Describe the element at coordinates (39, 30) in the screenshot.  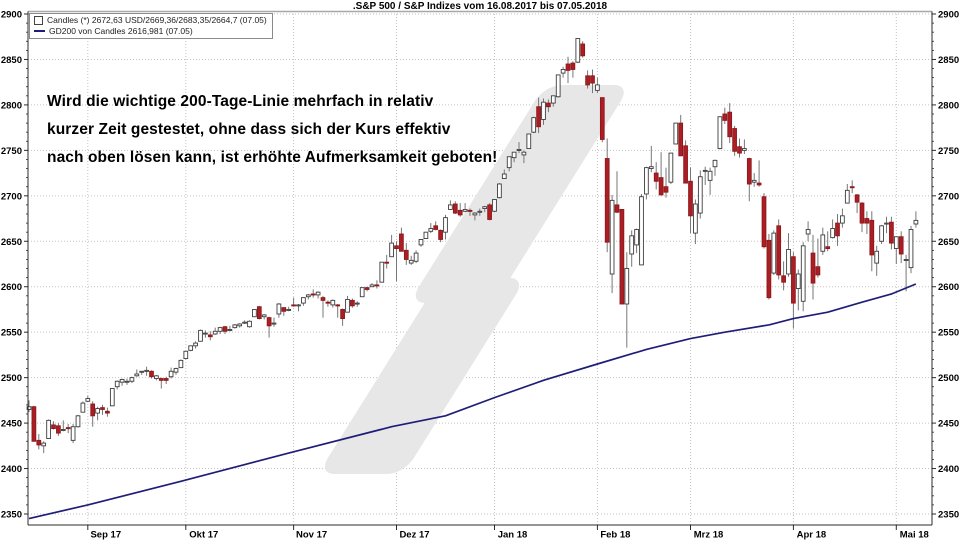
I see `gd200-line-icon` at that location.